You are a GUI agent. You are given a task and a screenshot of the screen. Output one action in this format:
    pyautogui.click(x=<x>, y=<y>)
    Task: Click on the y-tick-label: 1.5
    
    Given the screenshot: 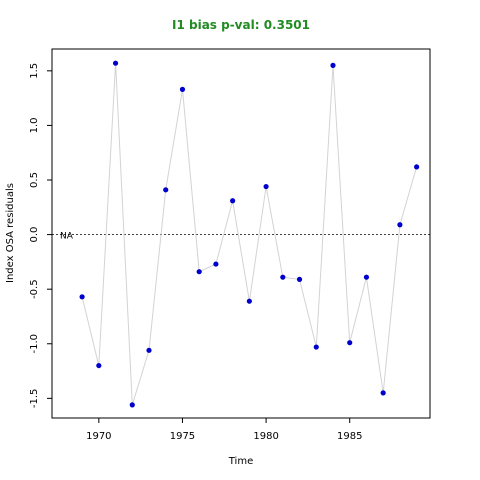 What is the action you would take?
    pyautogui.click(x=34, y=71)
    